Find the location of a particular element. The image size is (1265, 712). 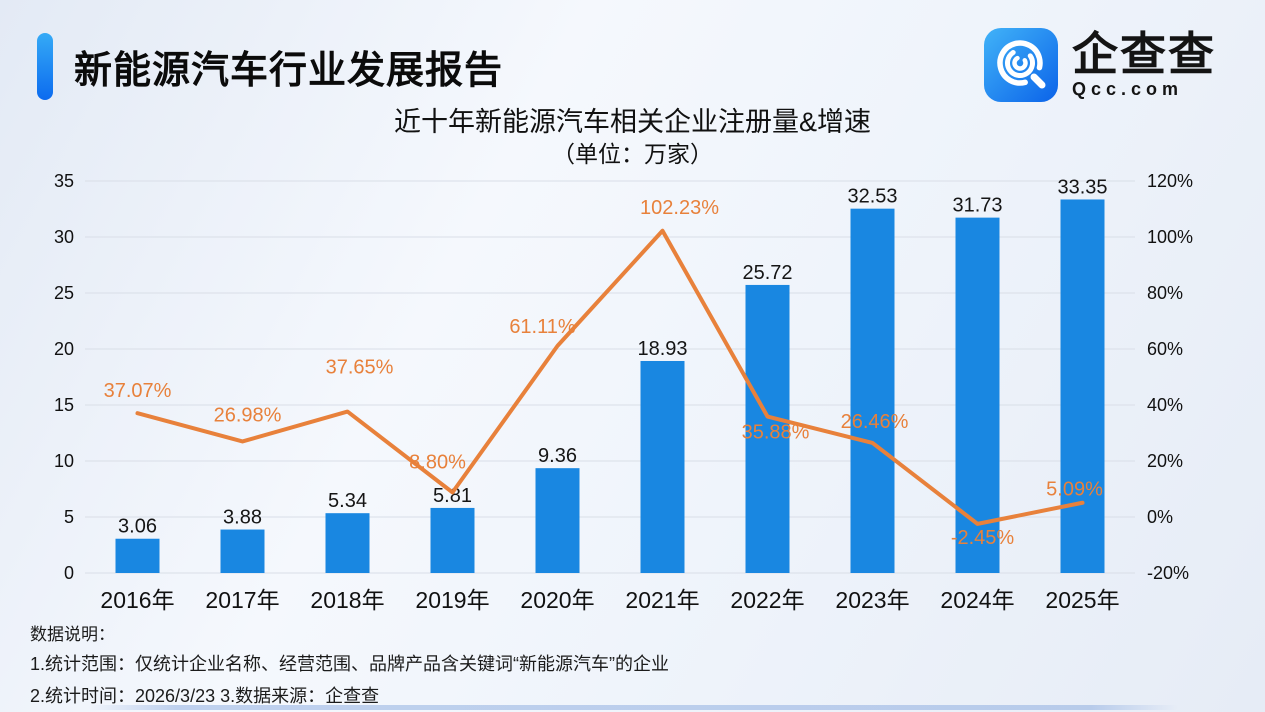

left-axis-tick: 35 is located at coordinates (64, 181).